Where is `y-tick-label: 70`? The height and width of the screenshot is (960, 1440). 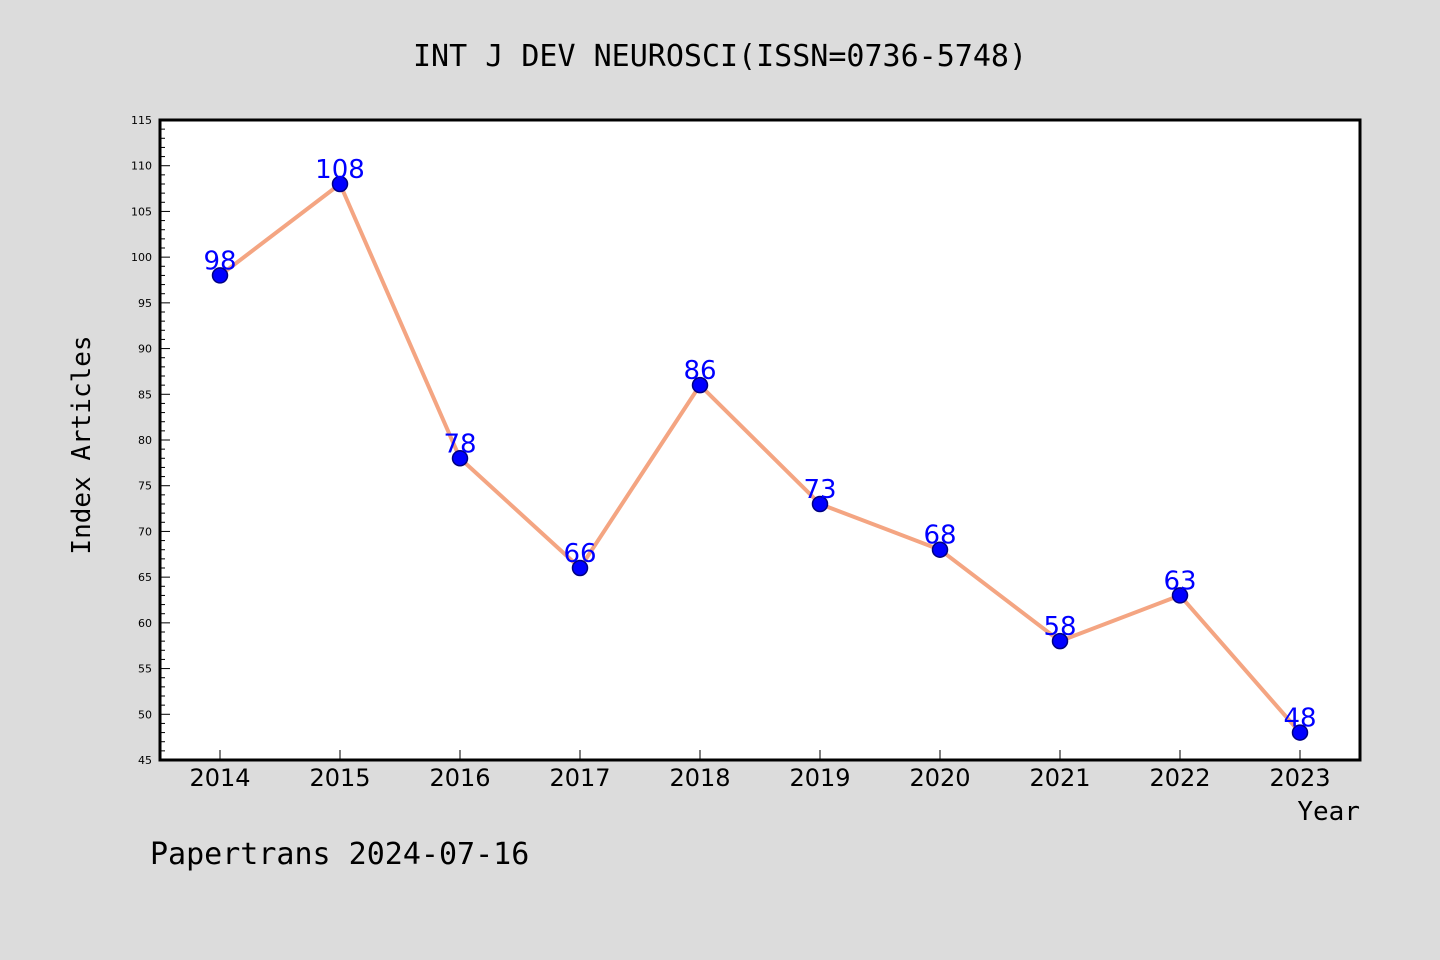 y-tick-label: 70 is located at coordinates (145, 531).